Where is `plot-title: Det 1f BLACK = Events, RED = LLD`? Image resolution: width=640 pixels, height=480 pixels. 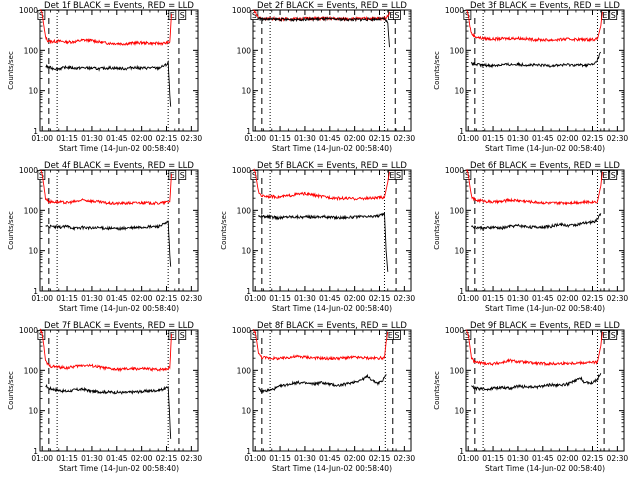
plot-title: Det 1f BLACK = Events, RED = LLD is located at coordinates (119, 6).